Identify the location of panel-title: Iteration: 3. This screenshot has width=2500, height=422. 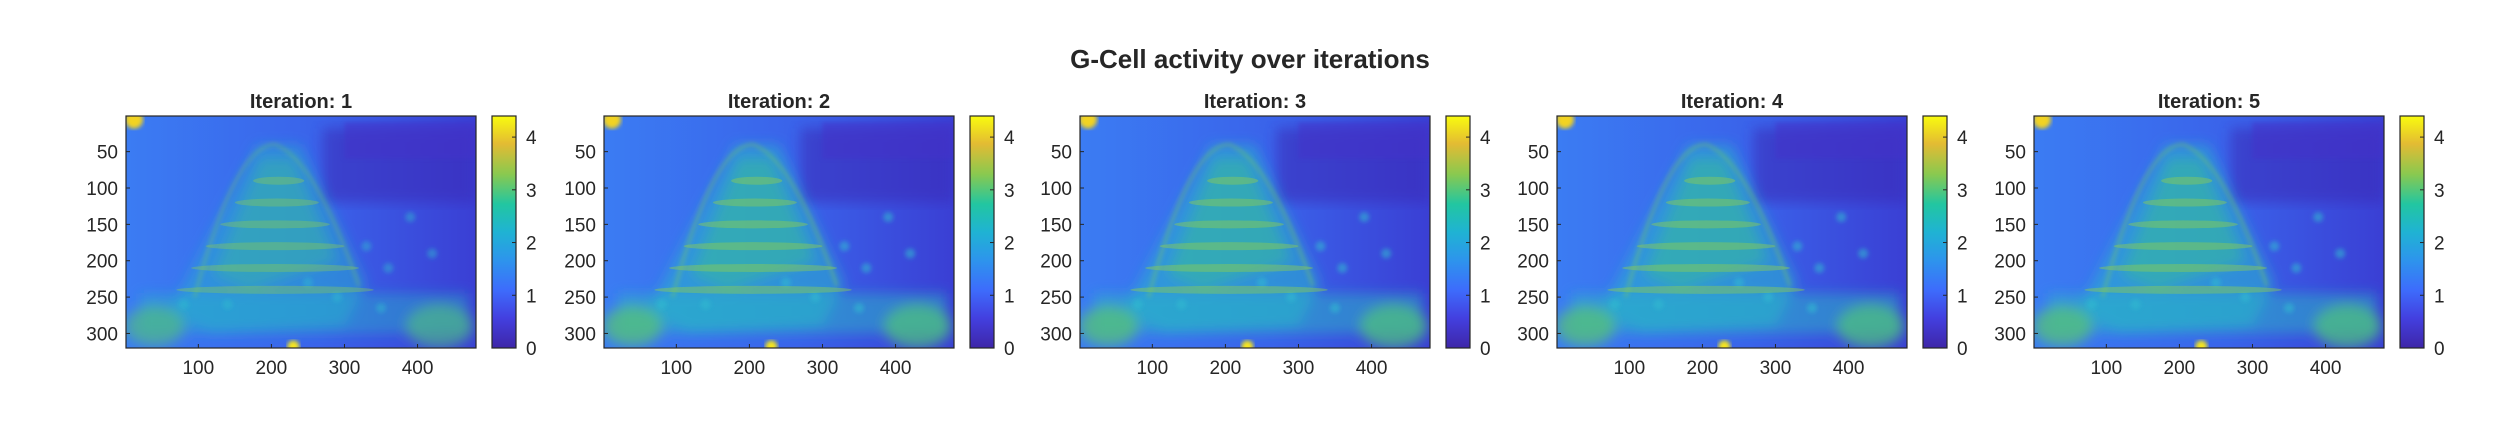
(1255, 102).